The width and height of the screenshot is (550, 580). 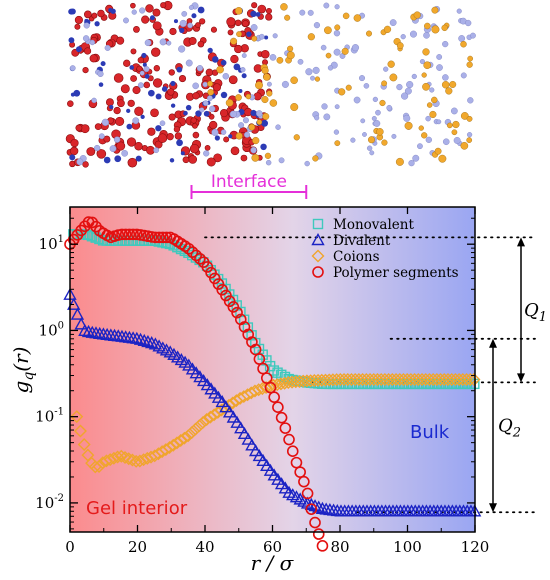 What do you see at coordinates (272, 547) in the screenshot?
I see `x-tick-label: 60` at bounding box center [272, 547].